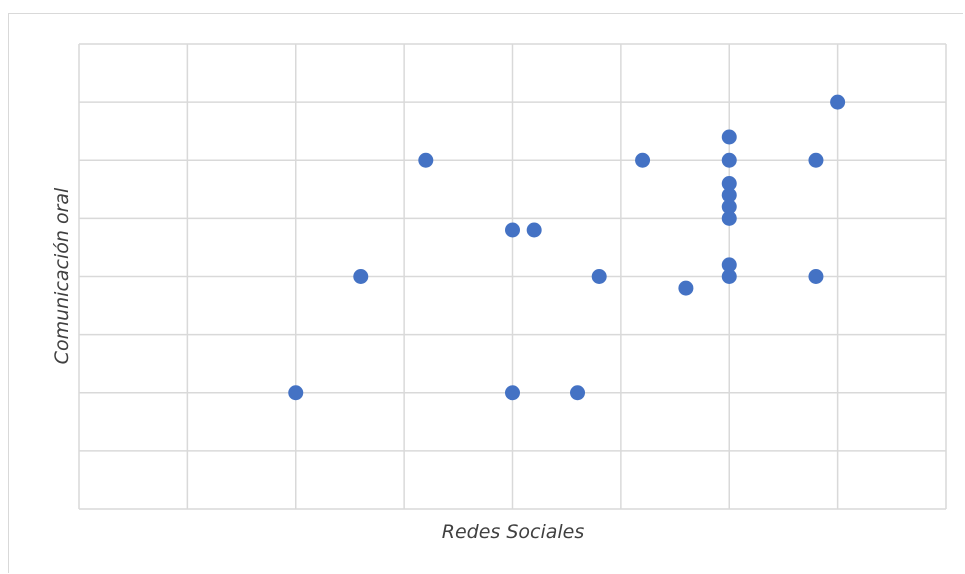  Describe the element at coordinates (513, 532) in the screenshot. I see `x-axis-title: Redes Sociales` at that location.